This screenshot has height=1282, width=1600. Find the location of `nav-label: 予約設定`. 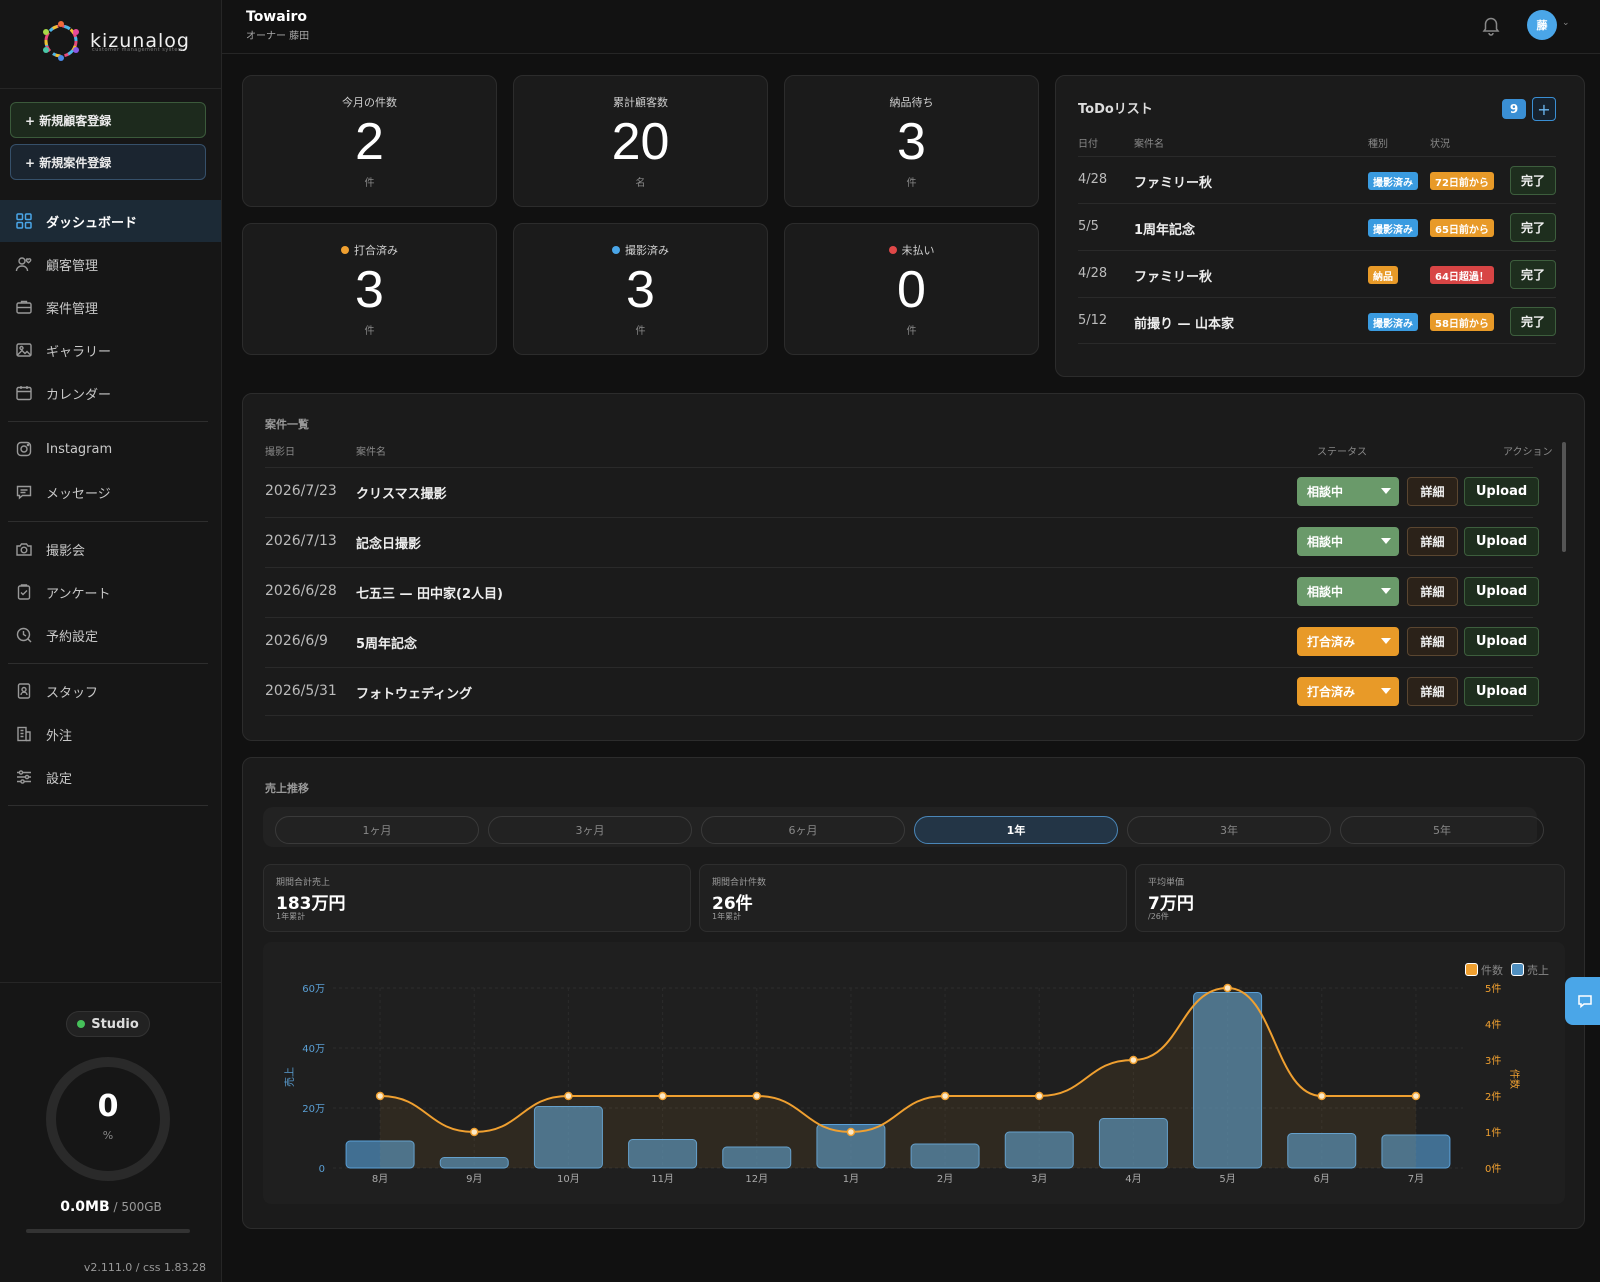

nav-label: 予約設定 is located at coordinates (72, 637).